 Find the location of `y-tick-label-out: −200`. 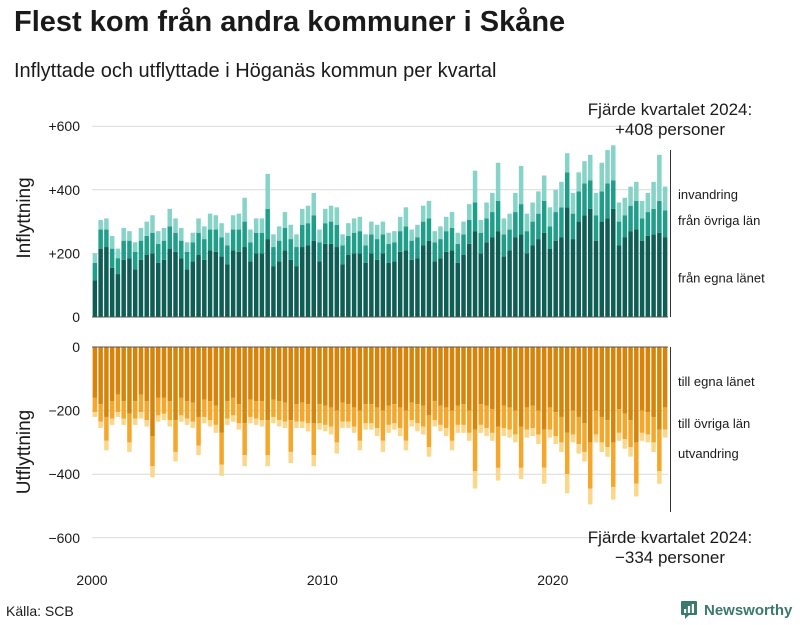

y-tick-label-out: −200 is located at coordinates (64, 411).